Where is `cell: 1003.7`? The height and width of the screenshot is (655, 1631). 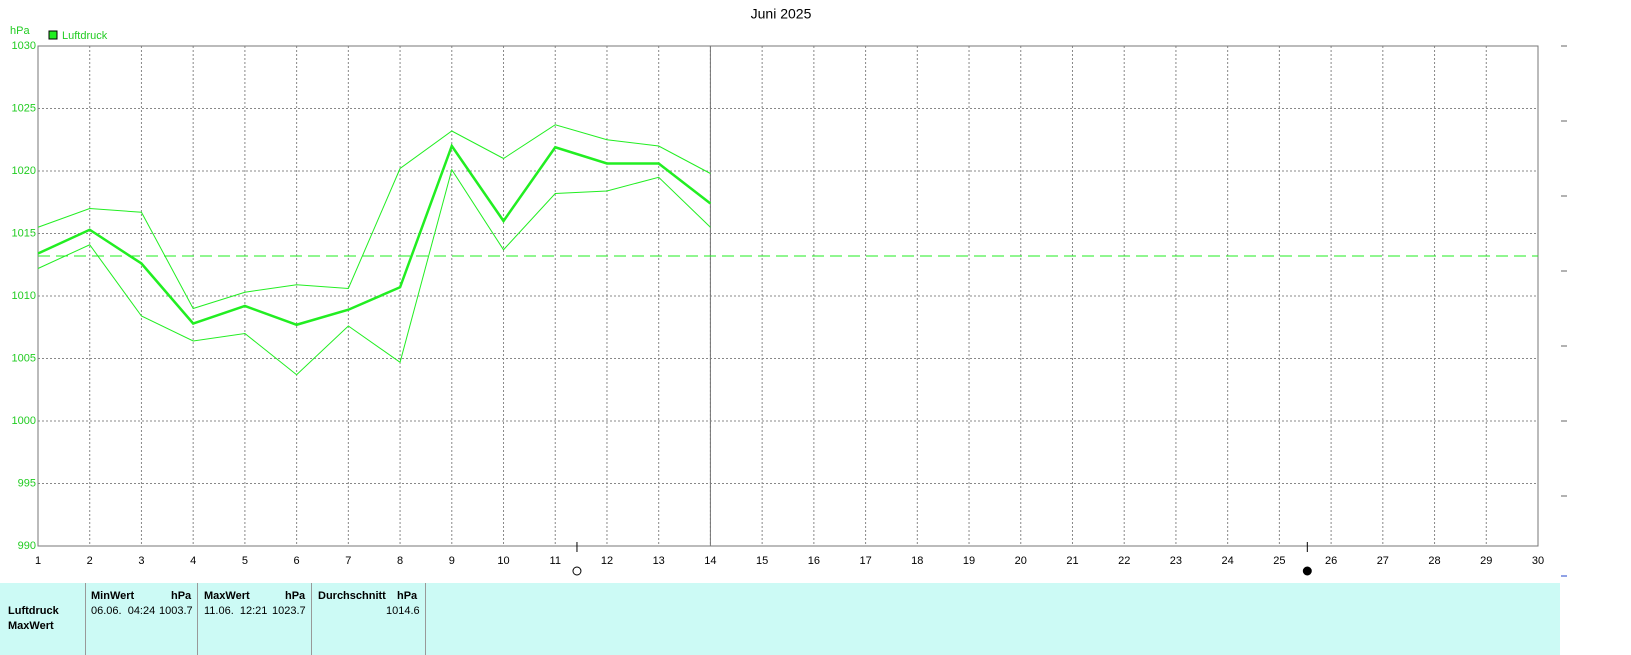
cell: 1003.7 is located at coordinates (176, 611).